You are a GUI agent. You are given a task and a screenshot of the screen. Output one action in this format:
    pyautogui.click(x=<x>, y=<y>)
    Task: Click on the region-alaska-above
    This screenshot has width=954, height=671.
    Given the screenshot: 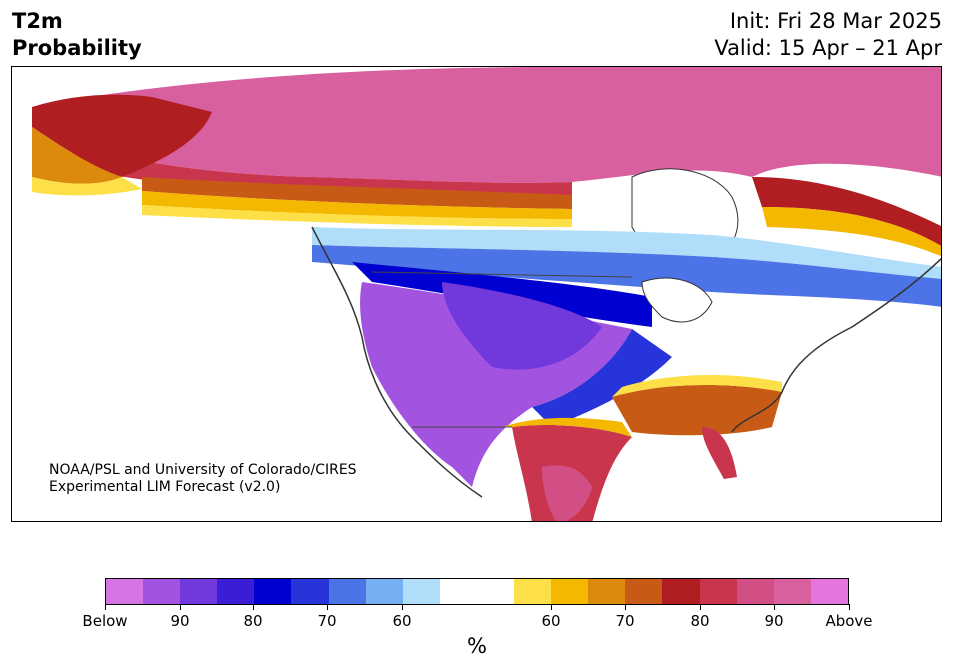 What is the action you would take?
    pyautogui.click(x=122, y=135)
    